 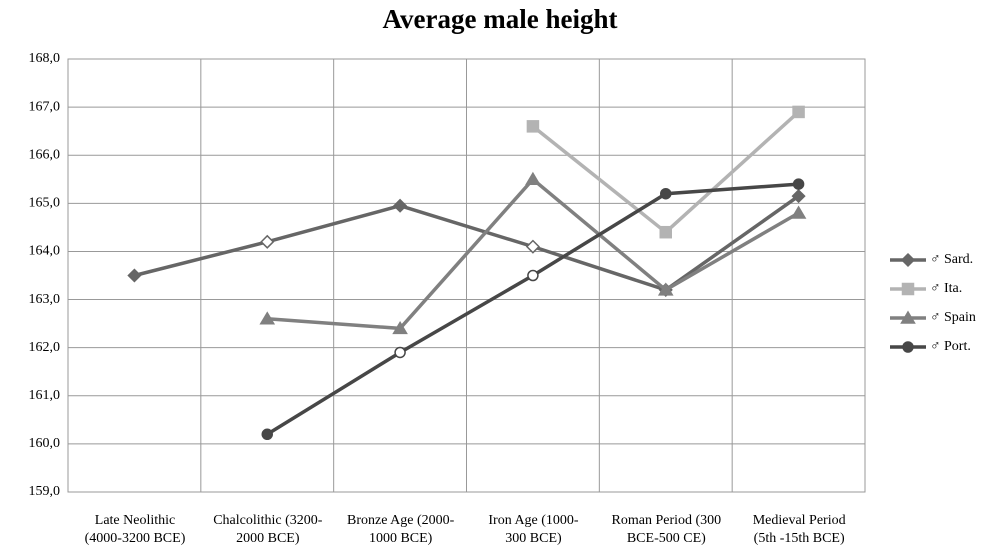 I want to click on legend-label: ♂ Sard., so click(x=951, y=259).